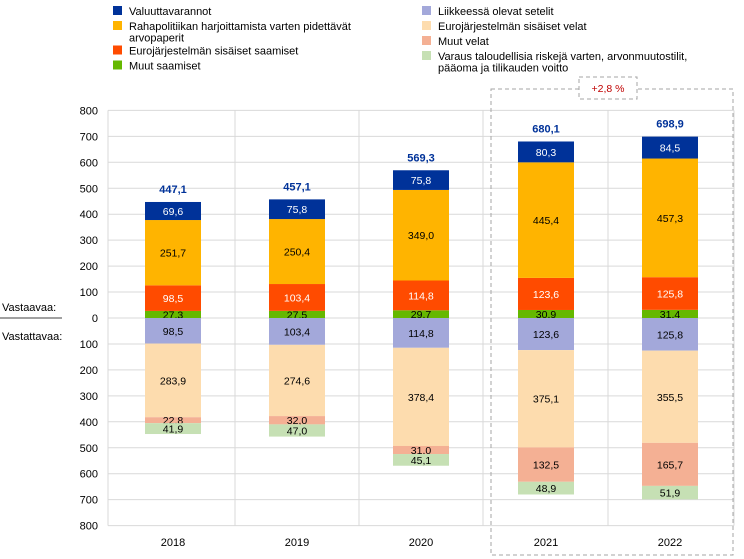  What do you see at coordinates (546, 400) in the screenshot?
I see `bar-label-liability-1-2021: 375,1` at bounding box center [546, 400].